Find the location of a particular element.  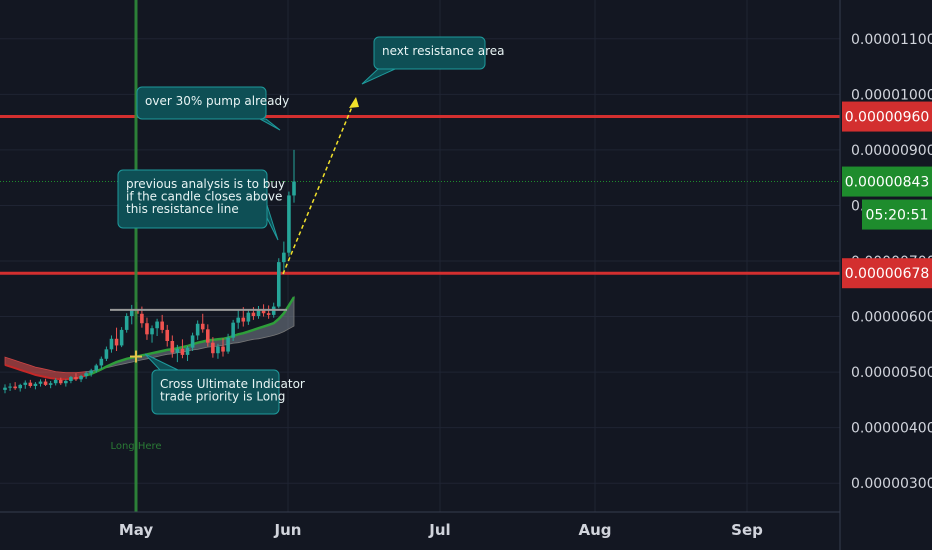

x-tick-label: Aug is located at coordinates (594, 530).